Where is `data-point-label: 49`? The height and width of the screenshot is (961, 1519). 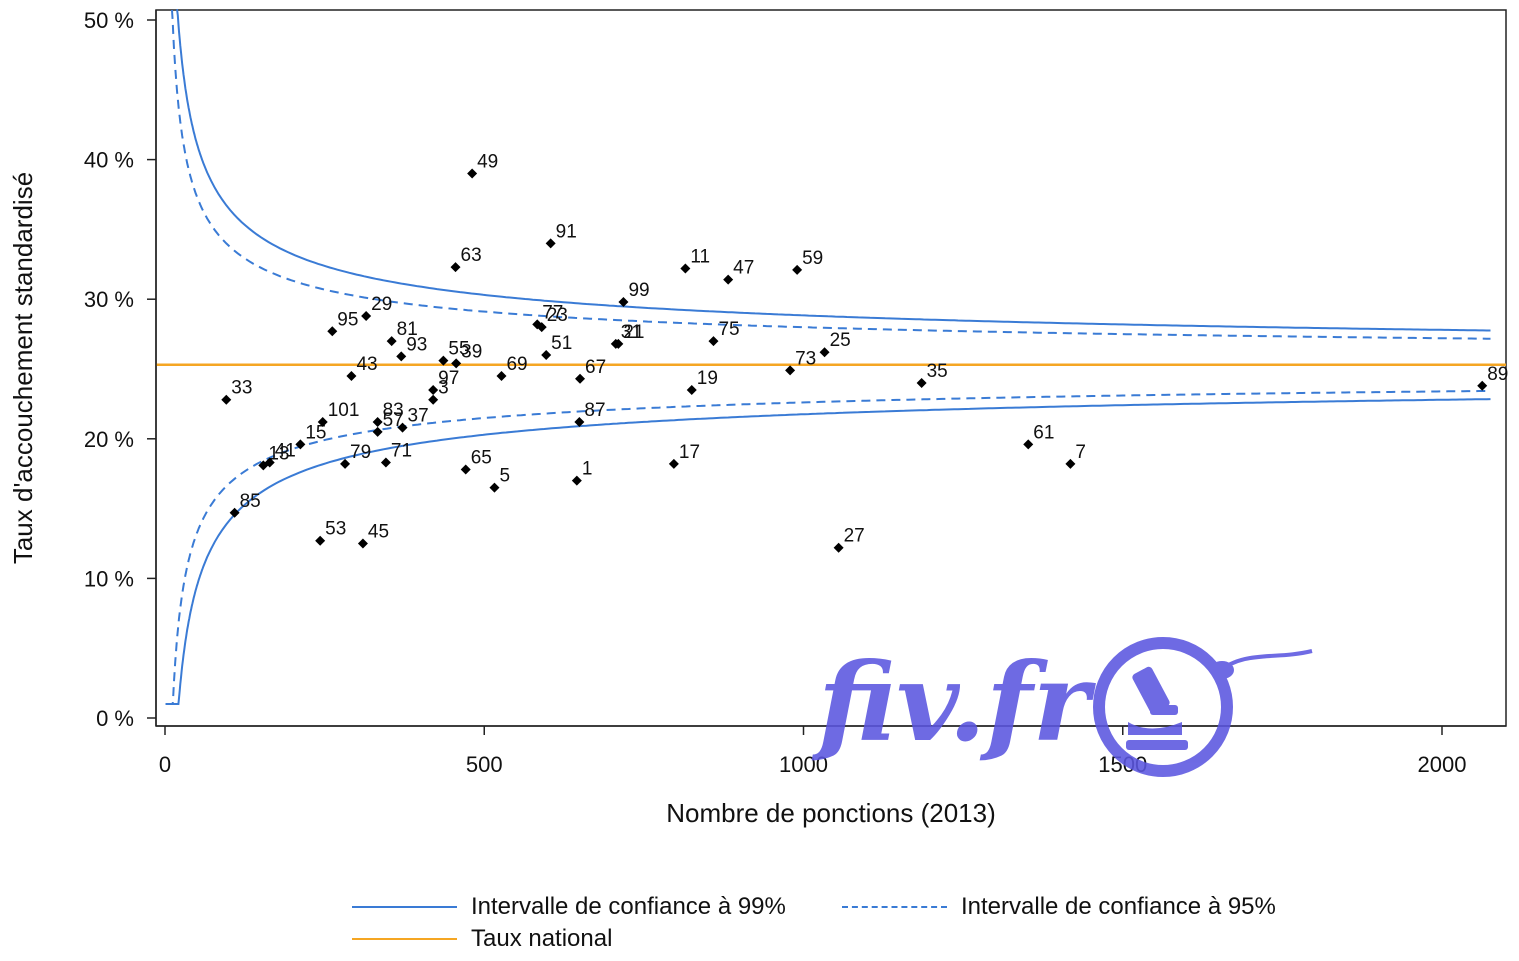 data-point-label: 49 is located at coordinates (487, 162).